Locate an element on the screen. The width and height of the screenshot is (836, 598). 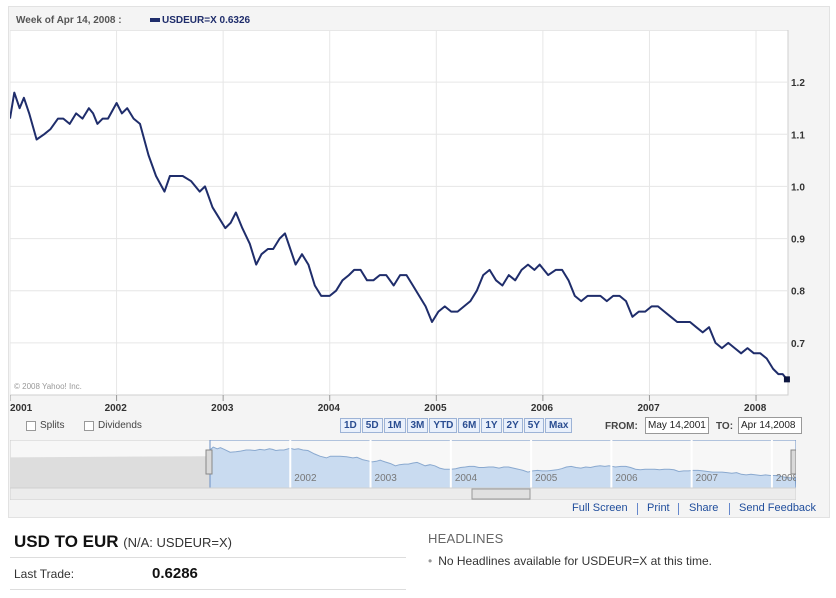
navigator-scrollbar-track is located at coordinates (403, 493).